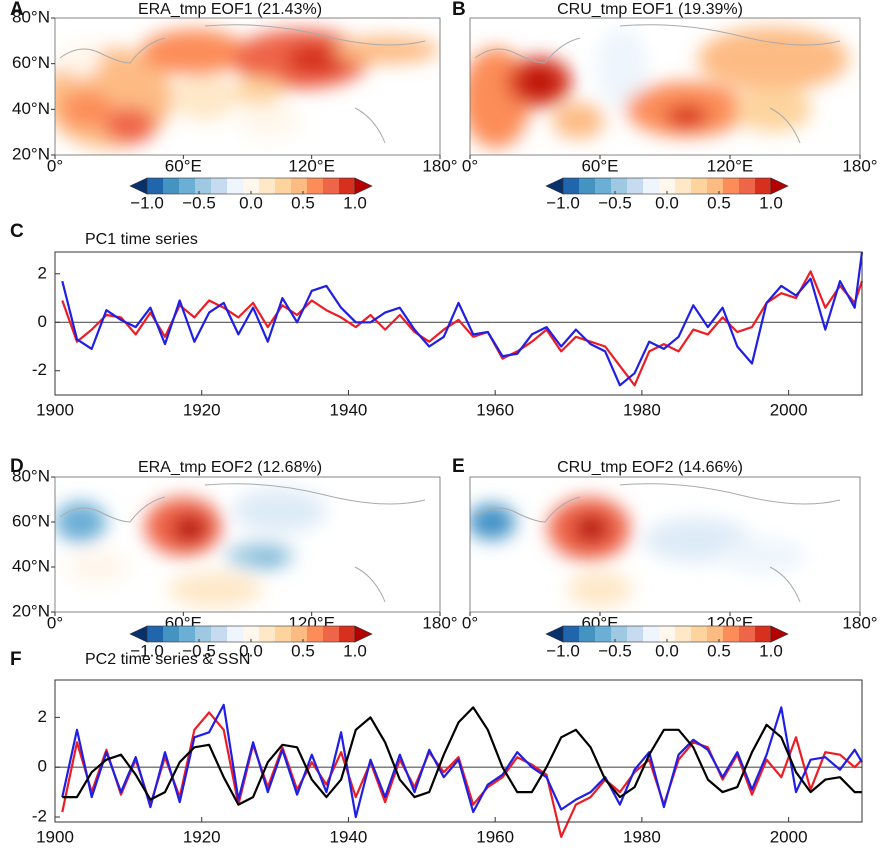 The width and height of the screenshot is (886, 868). Describe the element at coordinates (458, 466) in the screenshot. I see `panel-label: E` at that location.